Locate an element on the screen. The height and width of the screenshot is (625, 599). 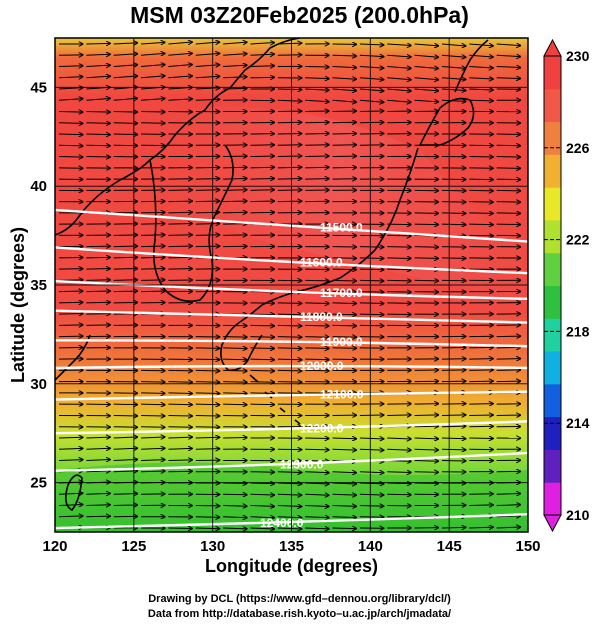
sakhalin-coast is located at coordinates (471, 66).